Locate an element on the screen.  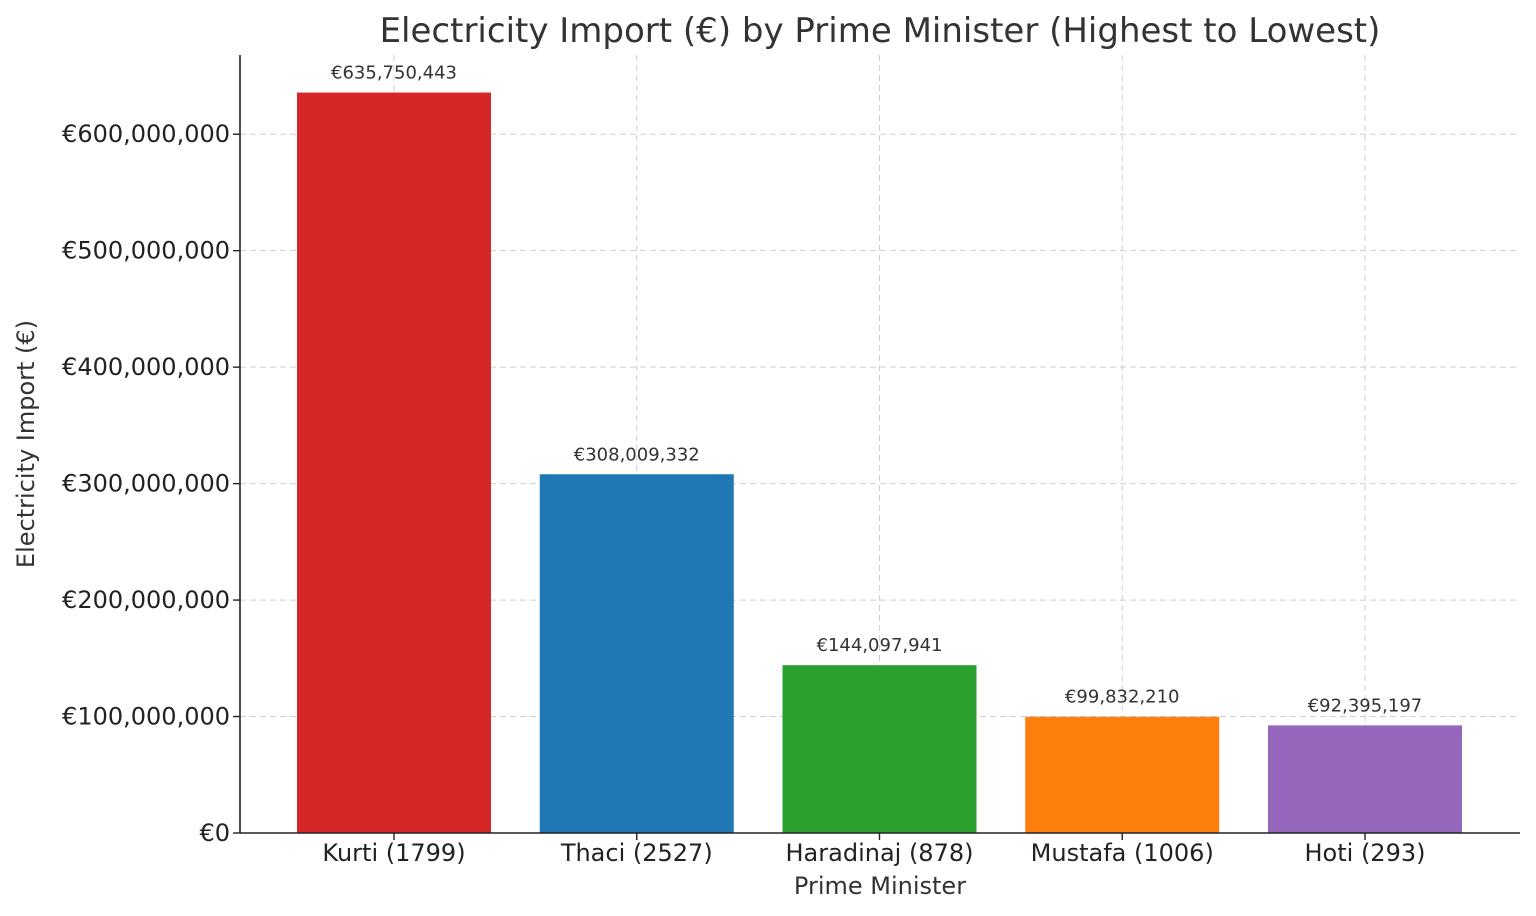
data-label: €635,750,443 is located at coordinates (394, 73).